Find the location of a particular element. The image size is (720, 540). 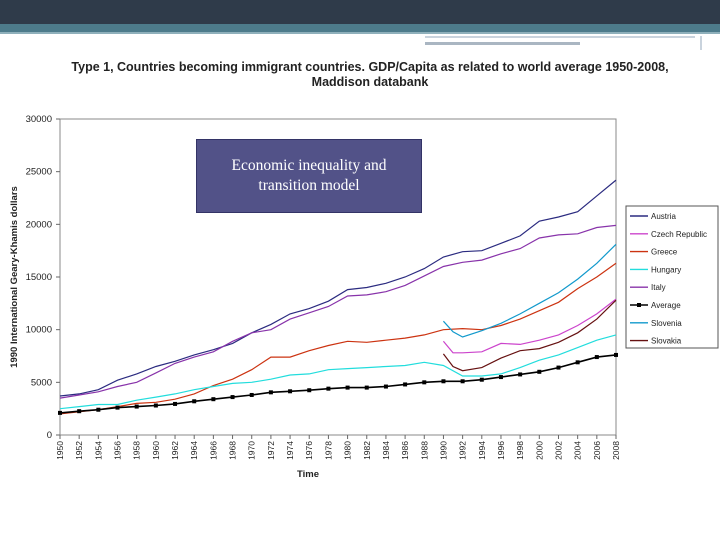

x-tick-label: 1986 is located at coordinates (405, 450).